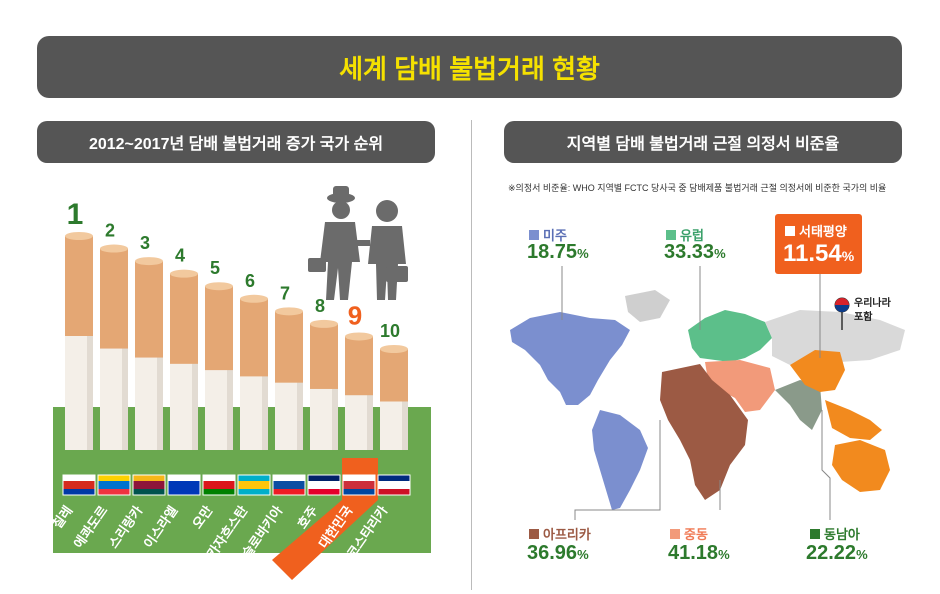 This screenshot has width=940, height=594. Describe the element at coordinates (693, 553) in the screenshot. I see `middle-east-number: 41.18` at that location.